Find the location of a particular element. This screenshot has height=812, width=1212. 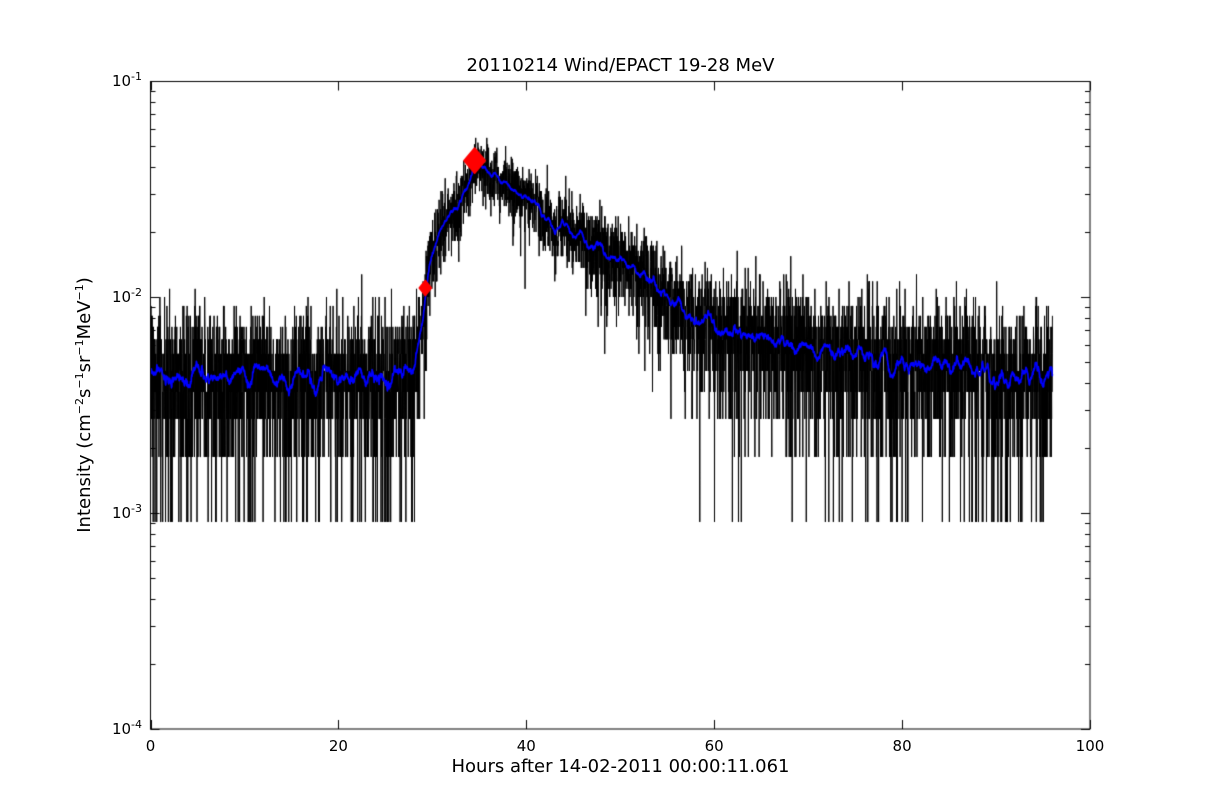

y-axis-label: Intensity (cm−2s−1sr−1MeV−1) is located at coordinates (84, 405).